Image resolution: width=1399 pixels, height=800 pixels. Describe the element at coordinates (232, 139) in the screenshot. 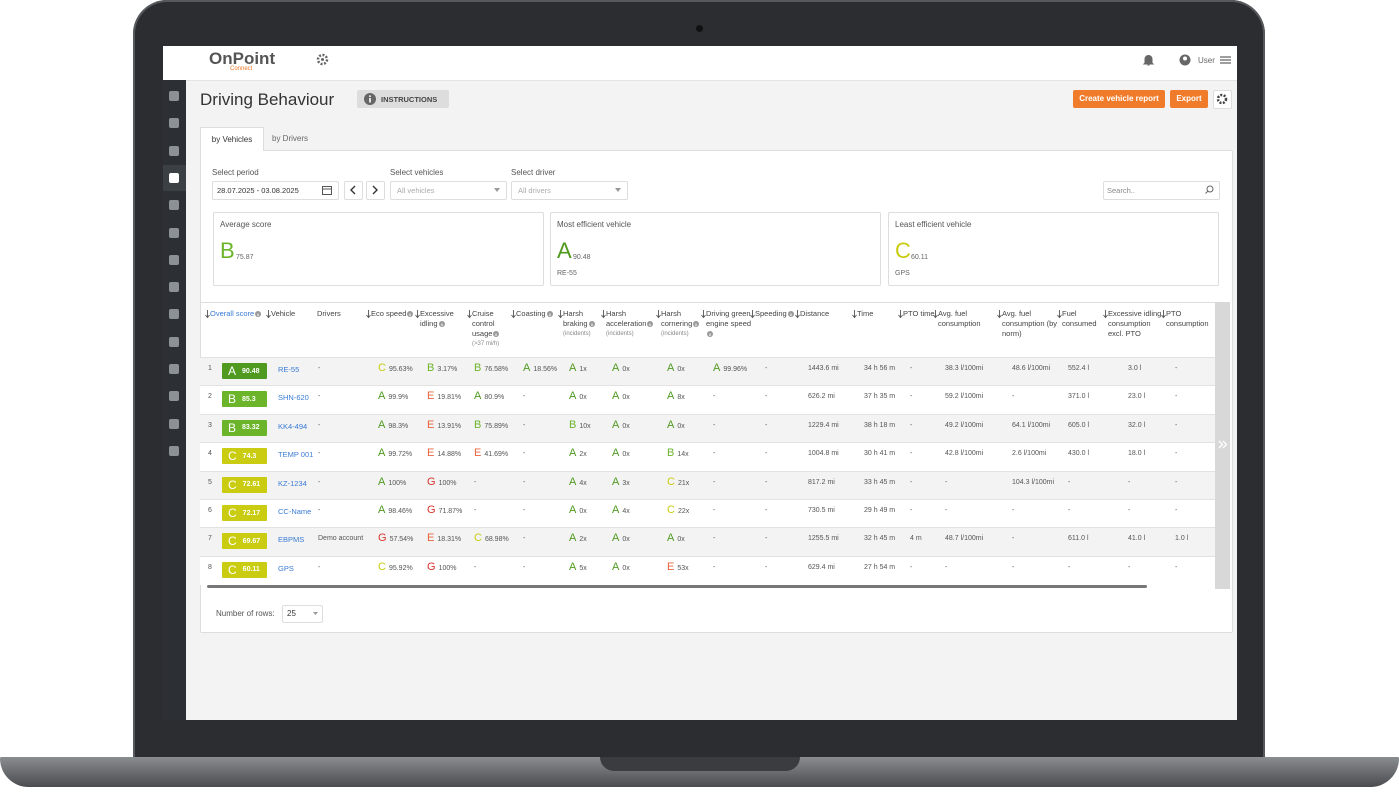

I see `tab-active: by Vehicles` at that location.